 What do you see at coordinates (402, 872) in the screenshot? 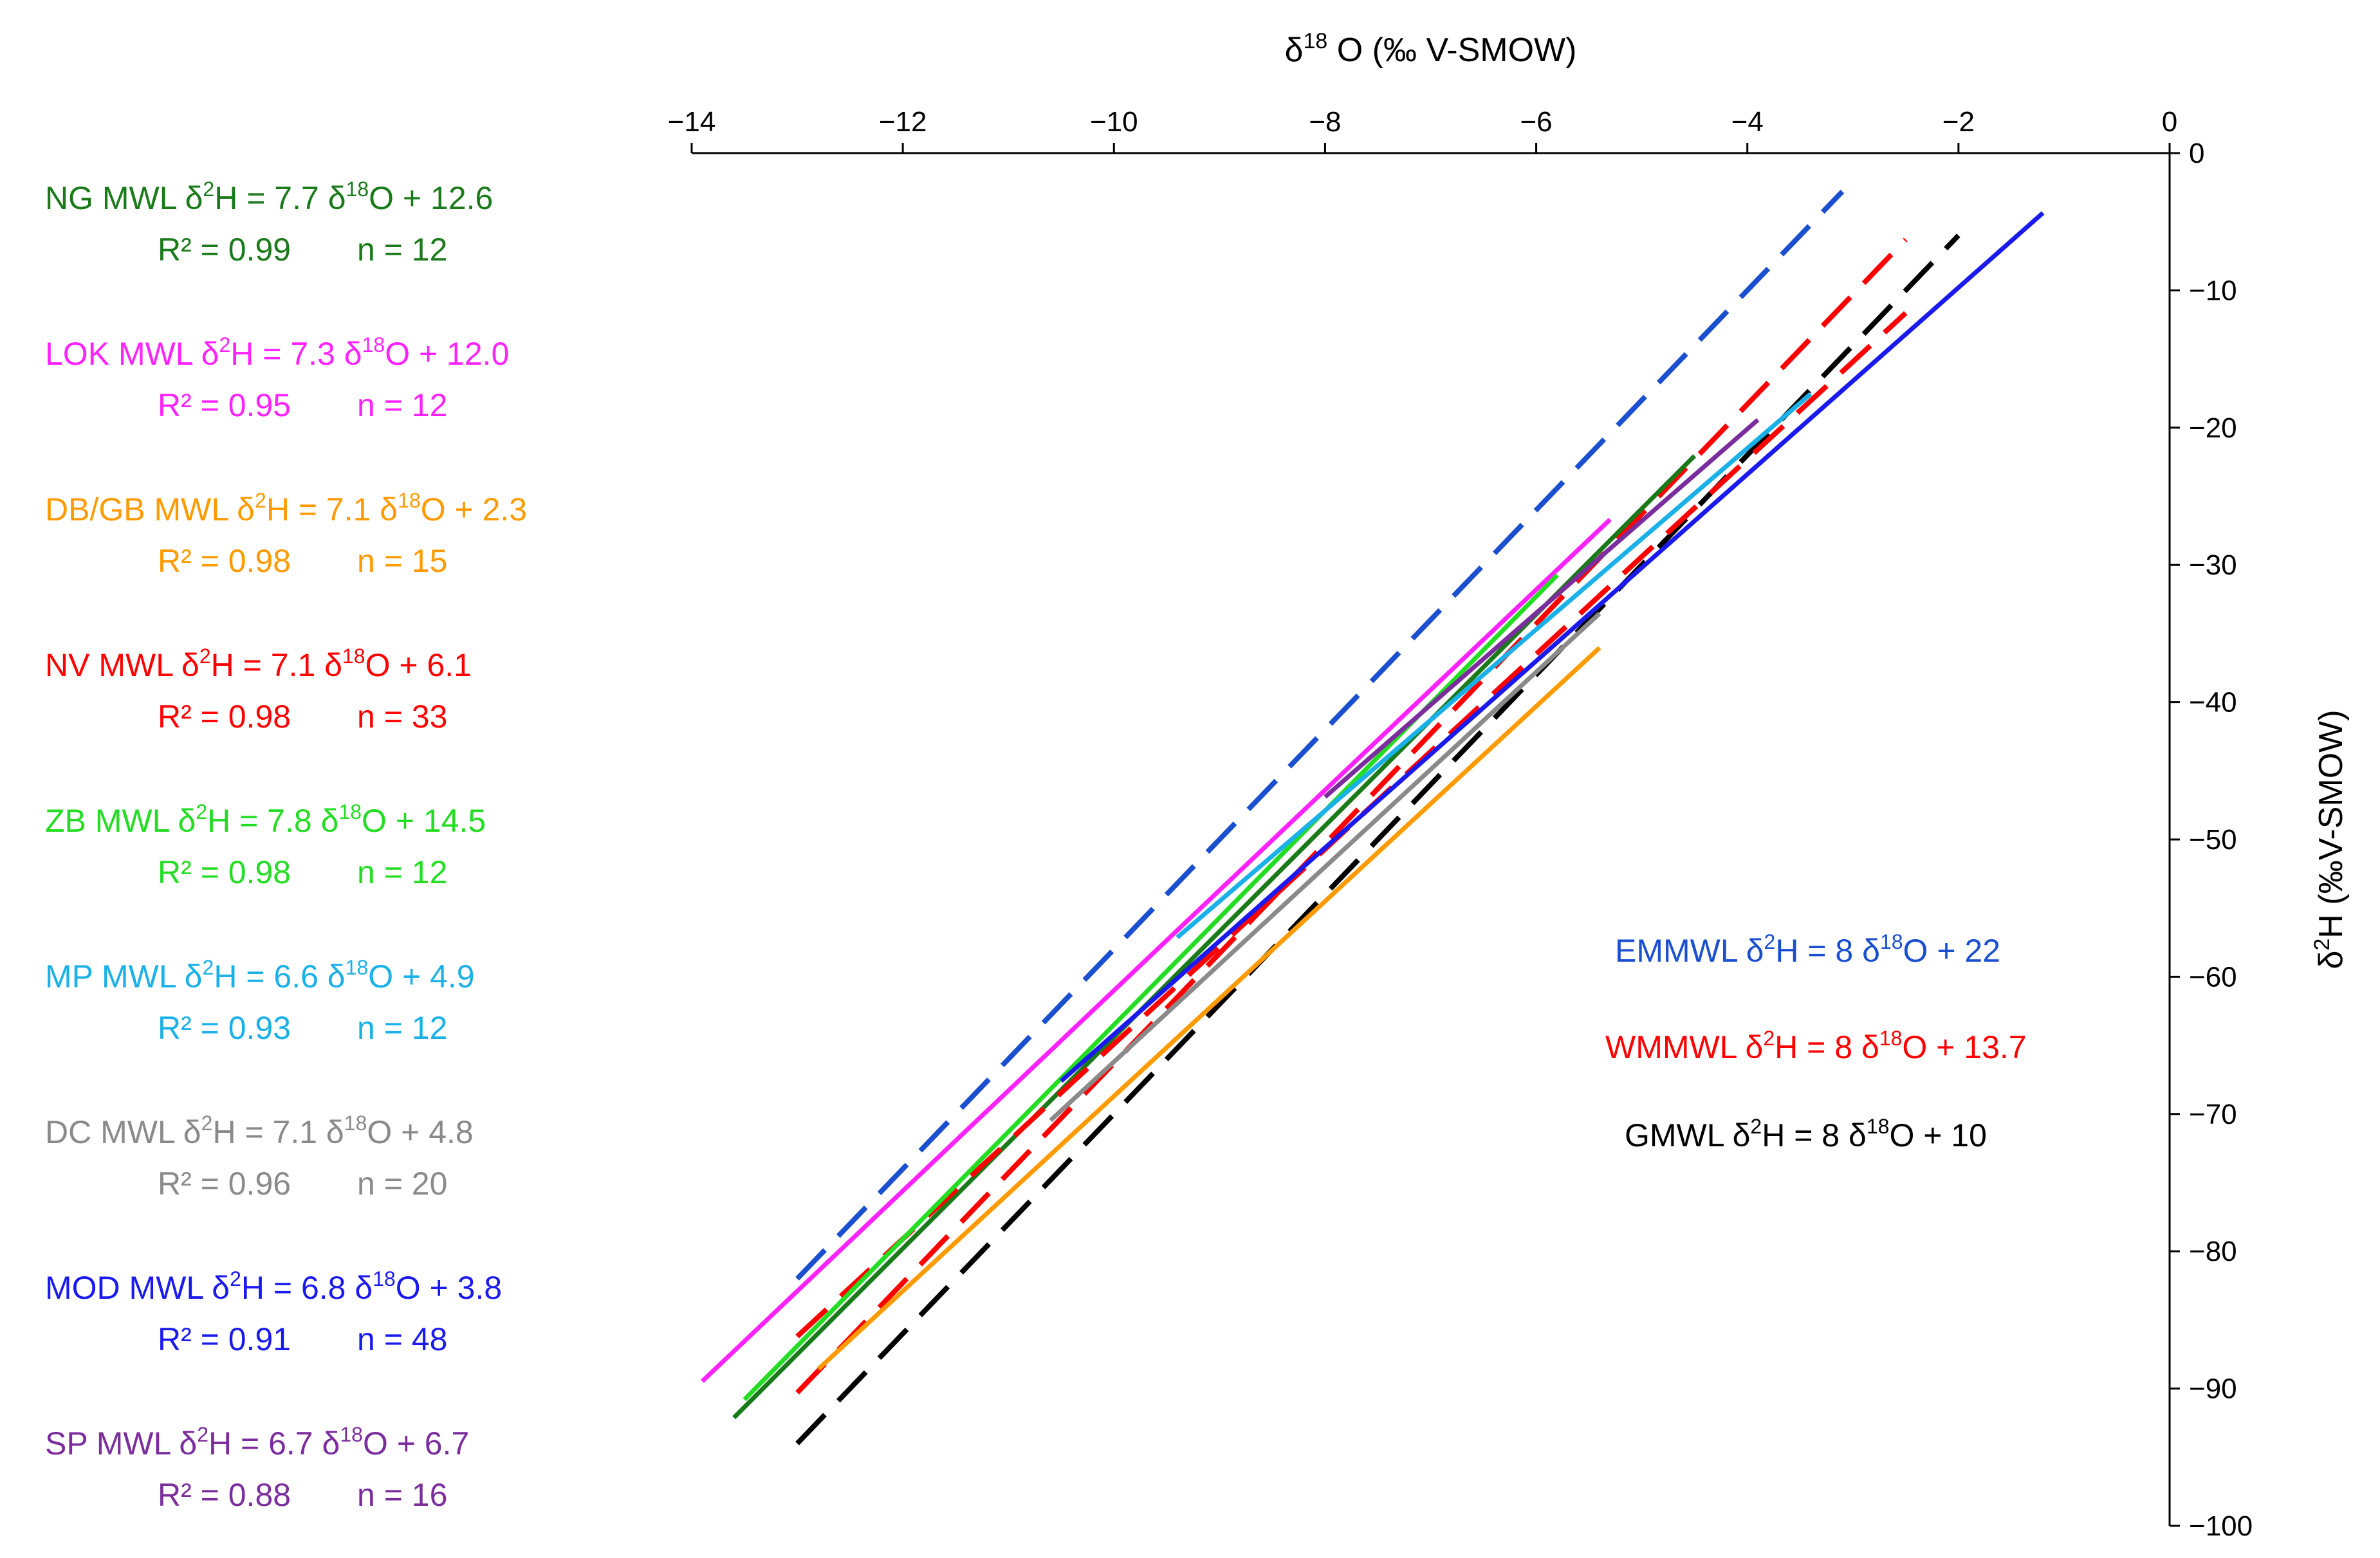
I see `zb-mwl-n: n = 12` at bounding box center [402, 872].